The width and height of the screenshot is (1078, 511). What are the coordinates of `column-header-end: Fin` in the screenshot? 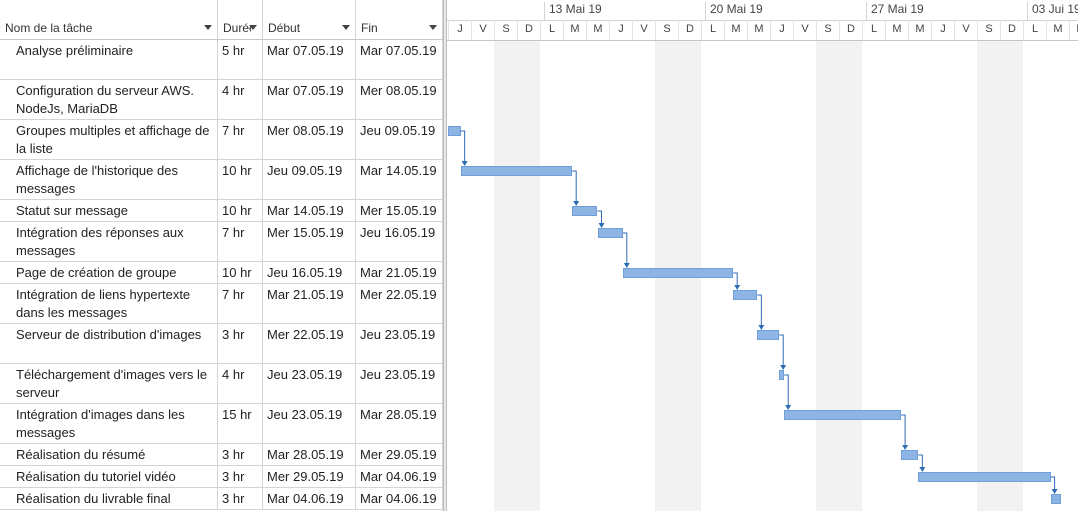 It's located at (399, 20).